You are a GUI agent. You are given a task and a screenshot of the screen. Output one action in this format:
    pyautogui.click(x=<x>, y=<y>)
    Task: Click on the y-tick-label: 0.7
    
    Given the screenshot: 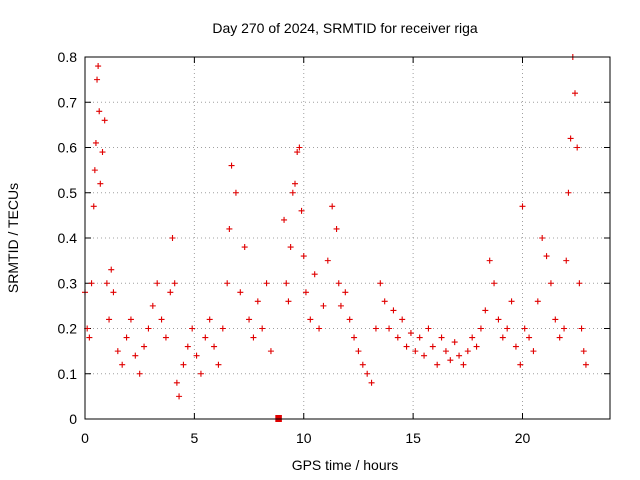 What is the action you would take?
    pyautogui.click(x=68, y=102)
    